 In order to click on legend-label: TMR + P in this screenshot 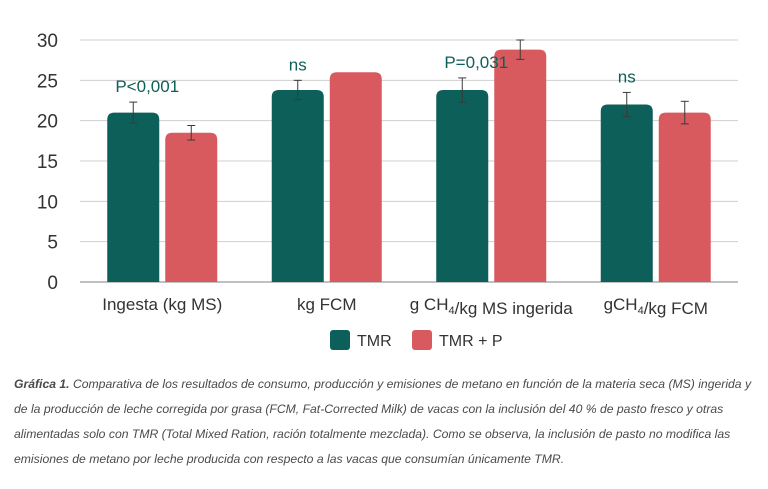, I will do `click(471, 341)`.